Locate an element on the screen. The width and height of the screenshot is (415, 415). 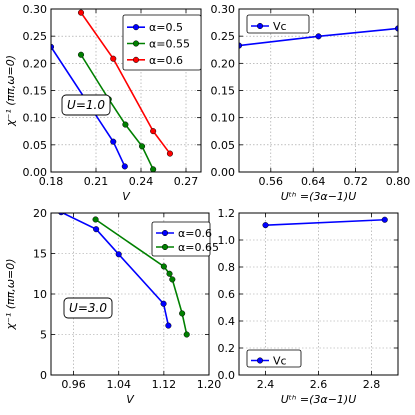
annotation-box is located at coordinates (88, 308).